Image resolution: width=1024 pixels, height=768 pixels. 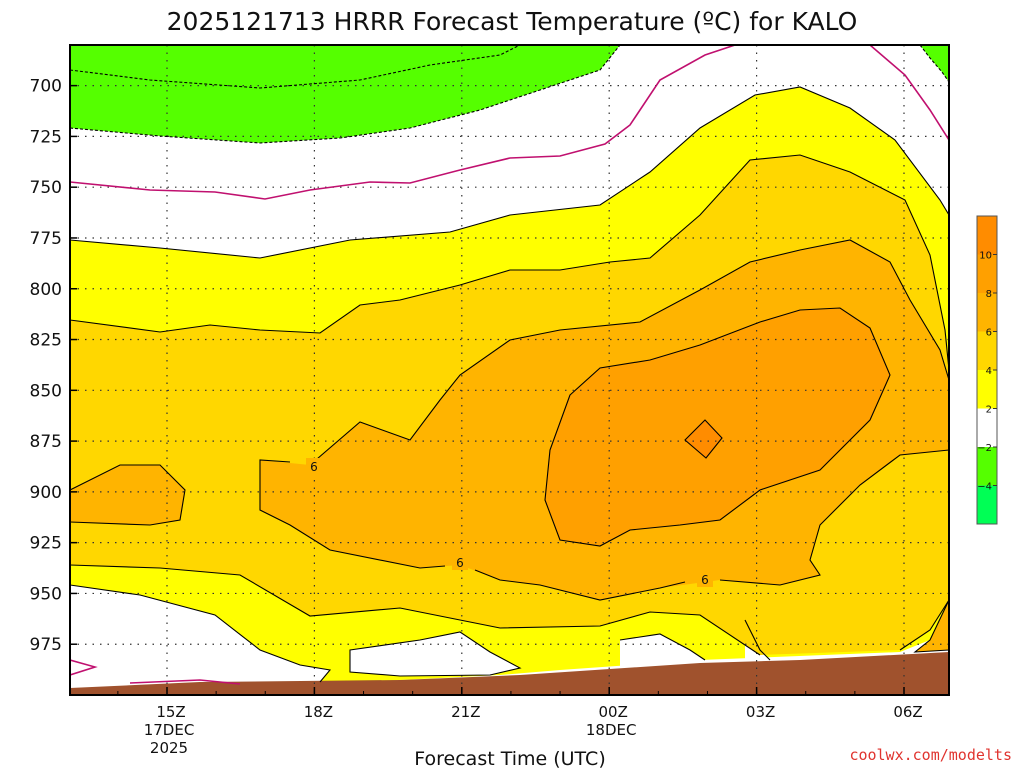 What do you see at coordinates (509, 758) in the screenshot?
I see `x-axis-label: Forecast Time (UTC)` at bounding box center [509, 758].